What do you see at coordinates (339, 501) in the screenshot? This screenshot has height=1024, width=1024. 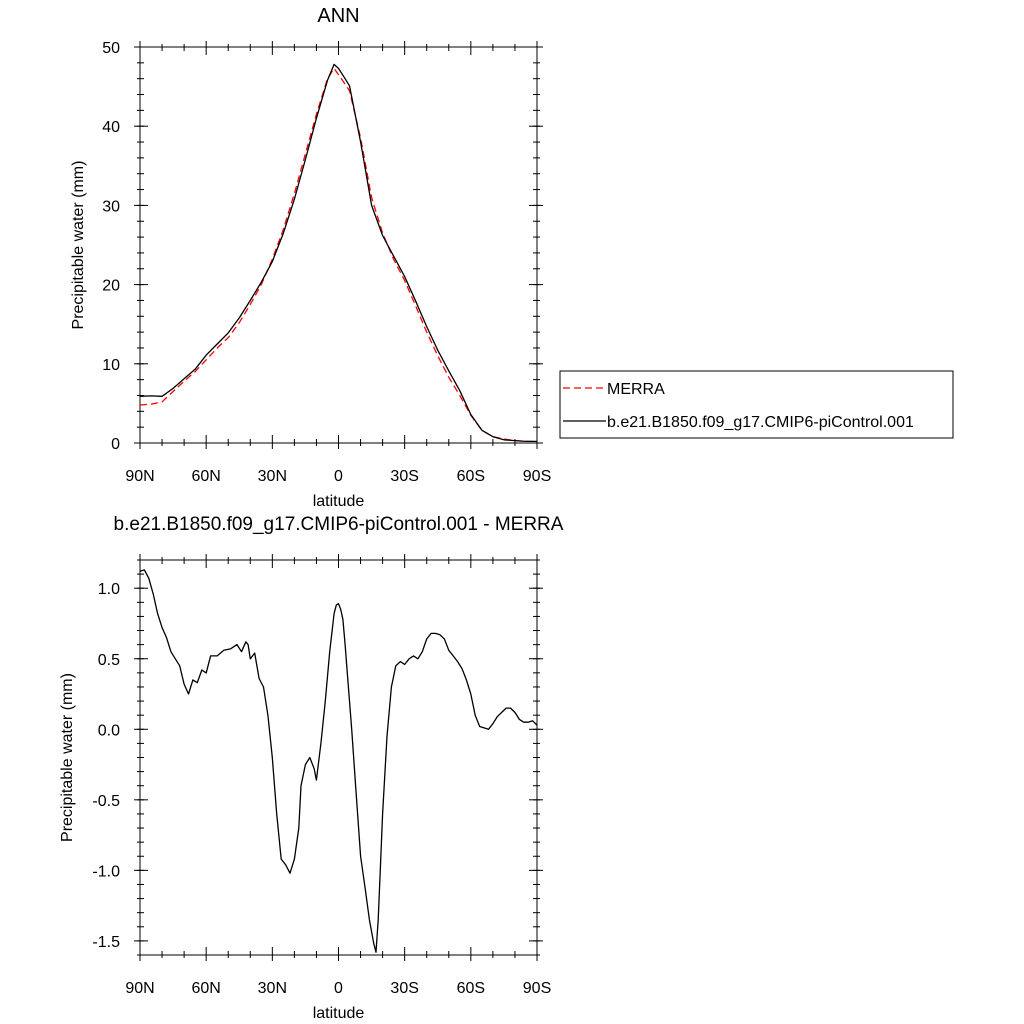 I see `top-x-axis-label: latitude` at bounding box center [339, 501].